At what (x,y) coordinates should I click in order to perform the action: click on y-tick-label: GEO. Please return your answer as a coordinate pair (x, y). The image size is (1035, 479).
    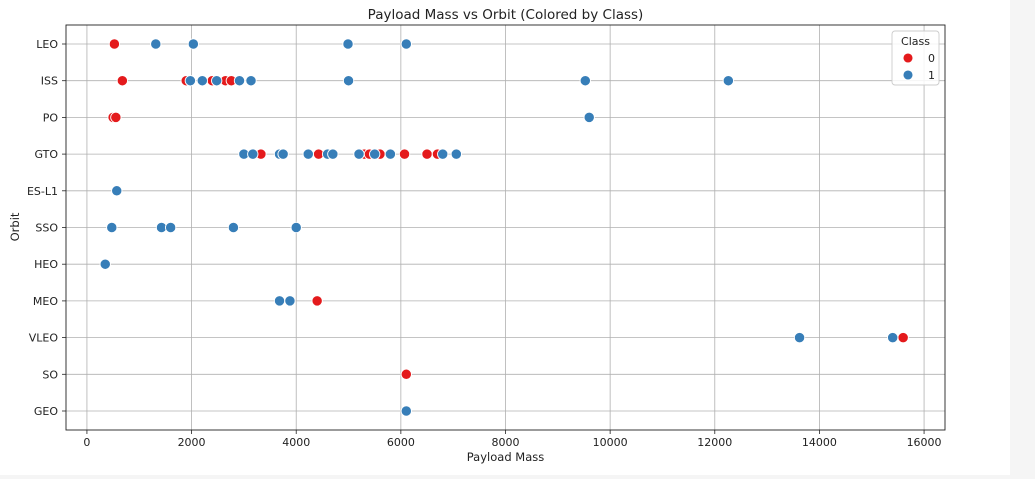
    Looking at the image, I should click on (46, 411).